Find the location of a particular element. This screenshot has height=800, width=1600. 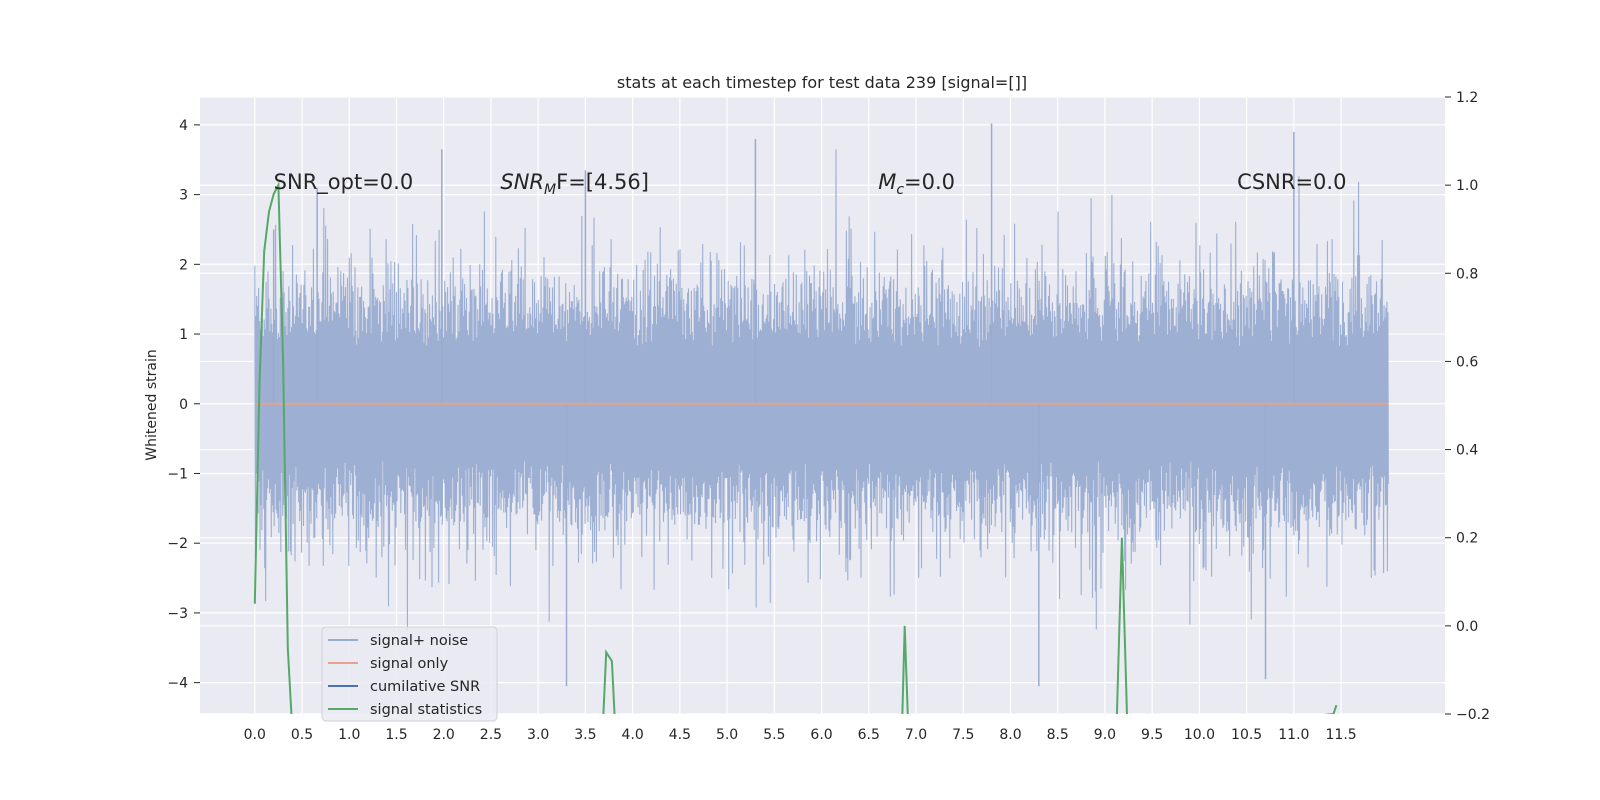

annotation-sub: c is located at coordinates (900, 190).